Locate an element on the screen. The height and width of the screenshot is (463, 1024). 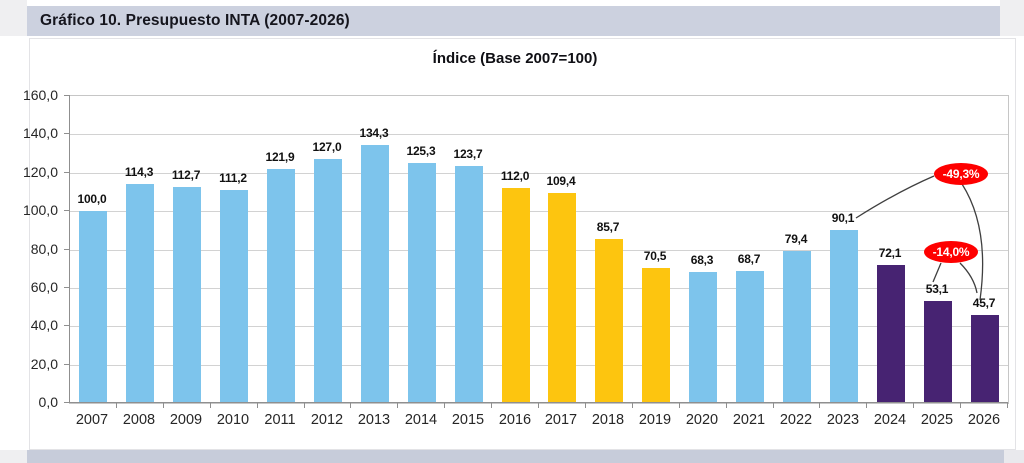
x-tick-label-2013: 2013 is located at coordinates (374, 420).